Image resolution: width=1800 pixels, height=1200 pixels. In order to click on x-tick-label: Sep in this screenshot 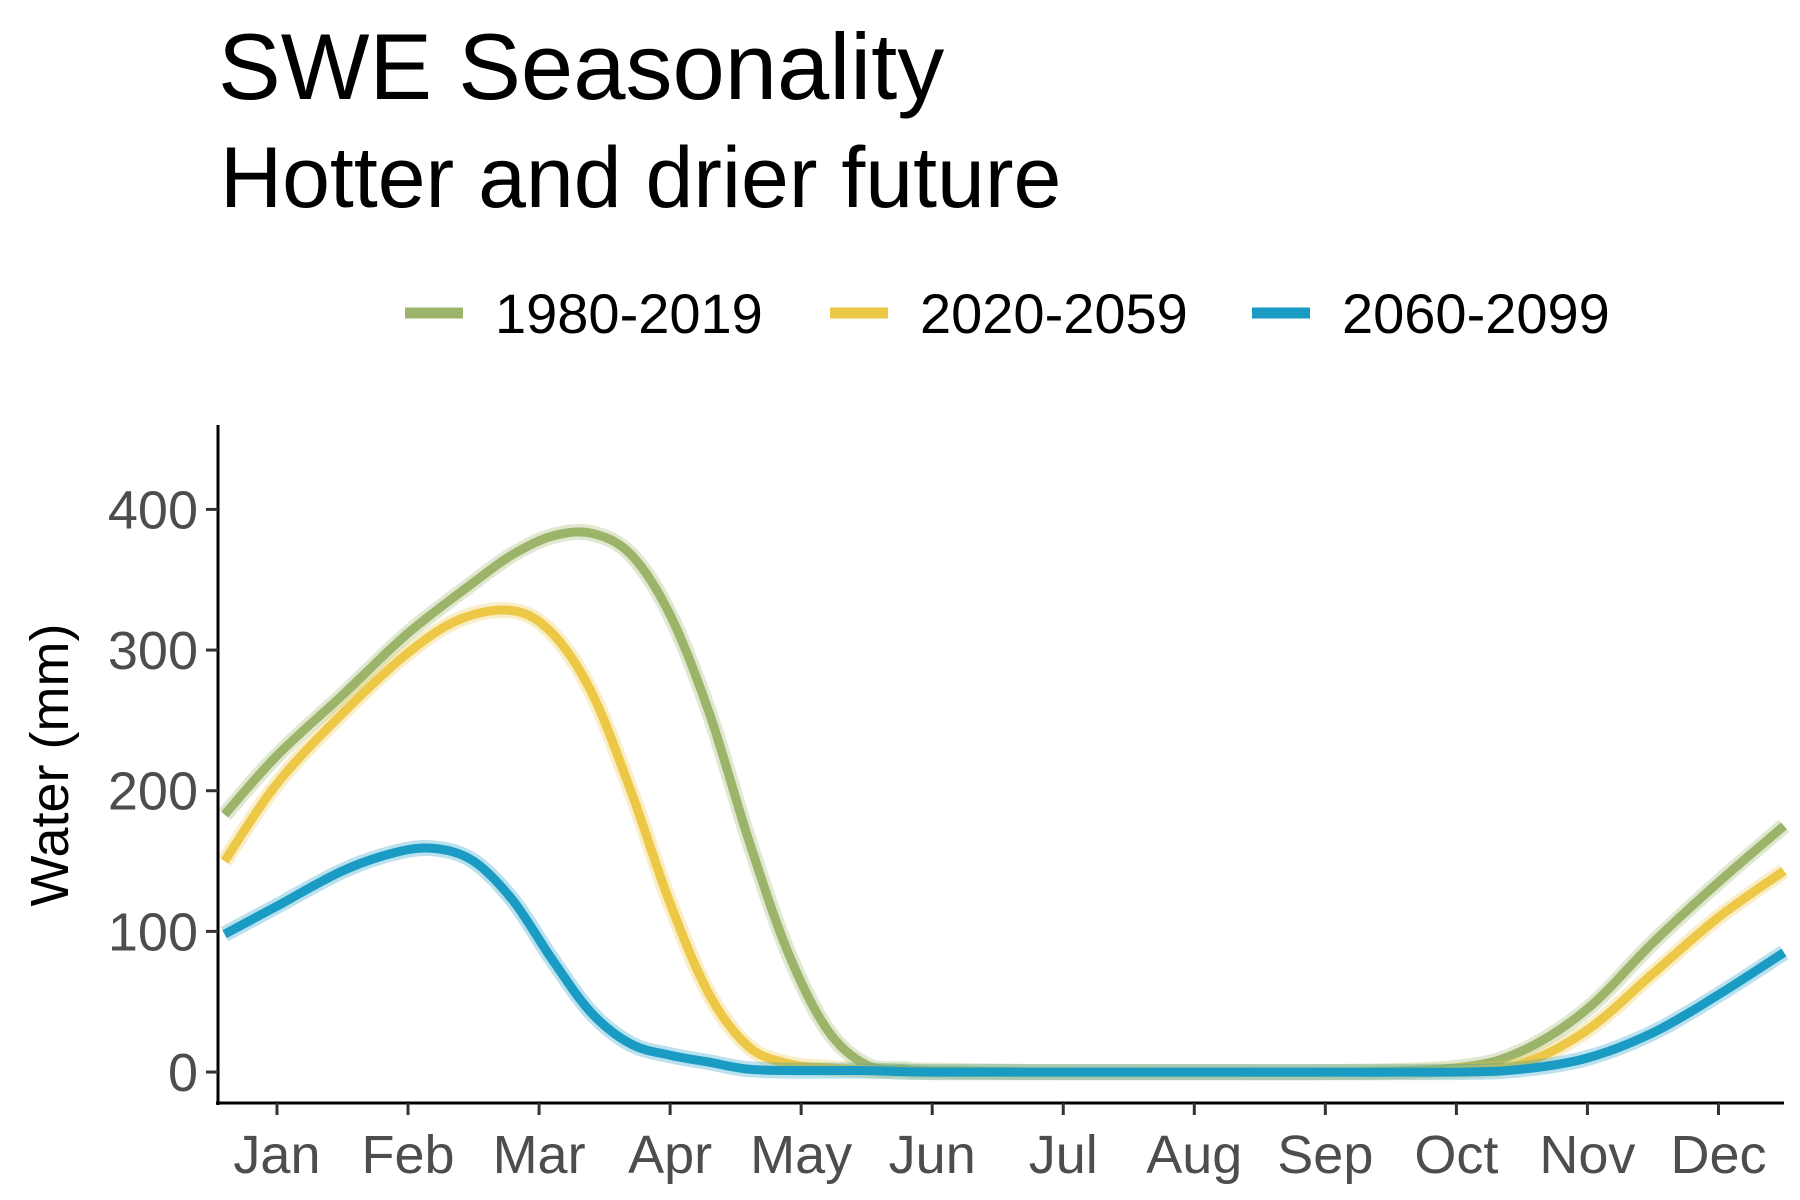, I will do `click(1325, 1155)`.